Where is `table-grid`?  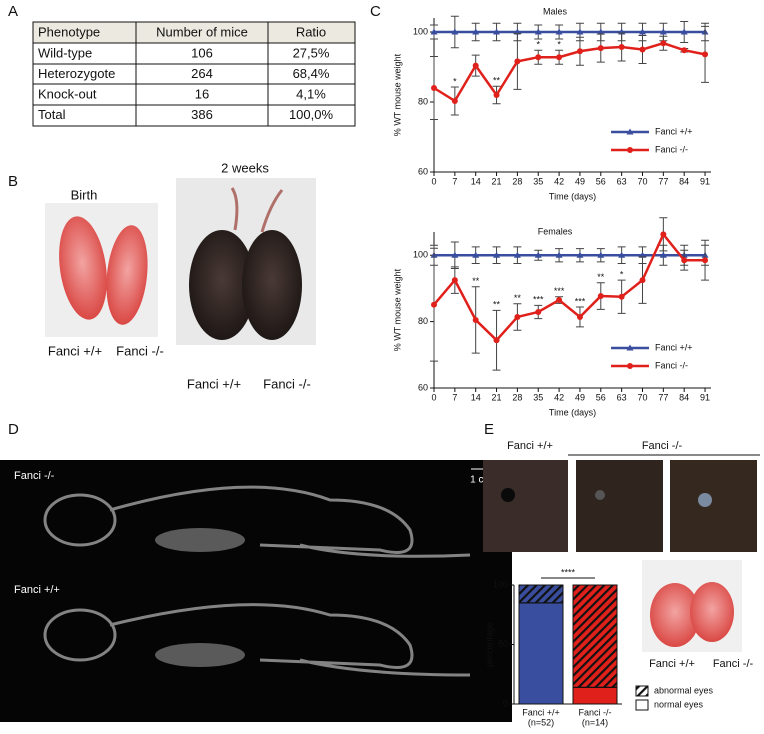 table-grid is located at coordinates (194, 74).